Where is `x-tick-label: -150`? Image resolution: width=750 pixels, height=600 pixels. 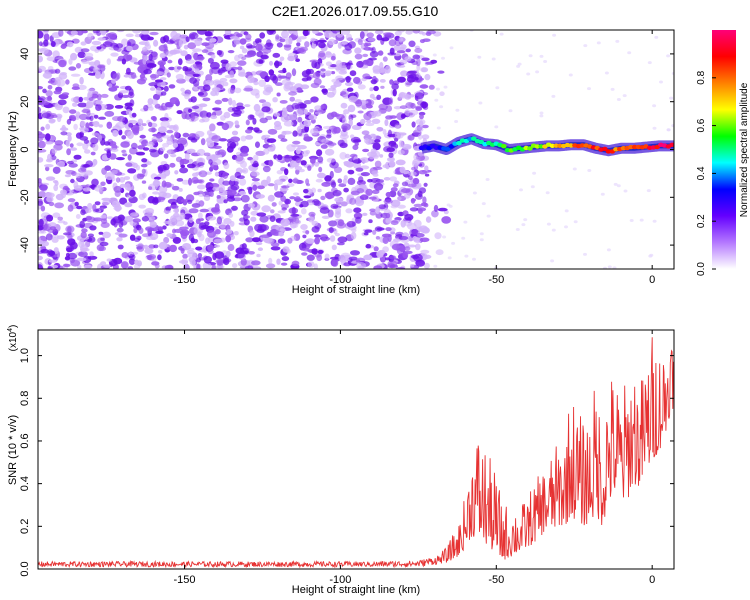
x-tick-label: -150 is located at coordinates (185, 280).